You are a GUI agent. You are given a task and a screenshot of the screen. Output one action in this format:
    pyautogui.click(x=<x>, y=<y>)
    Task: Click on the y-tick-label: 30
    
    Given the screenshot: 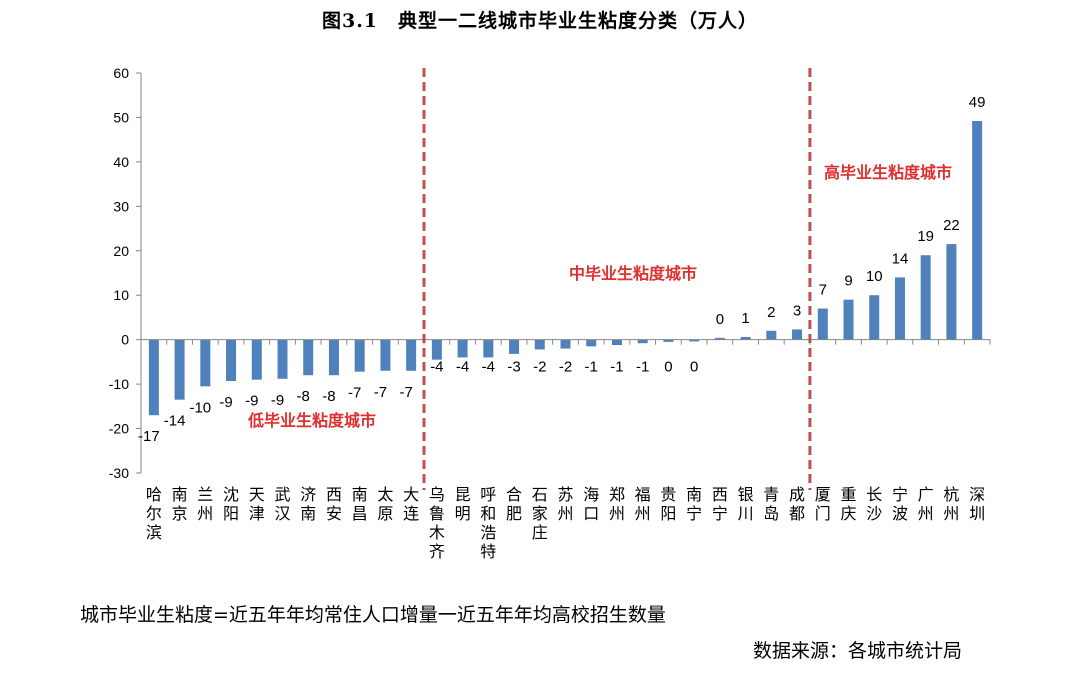 What is the action you would take?
    pyautogui.click(x=121, y=206)
    